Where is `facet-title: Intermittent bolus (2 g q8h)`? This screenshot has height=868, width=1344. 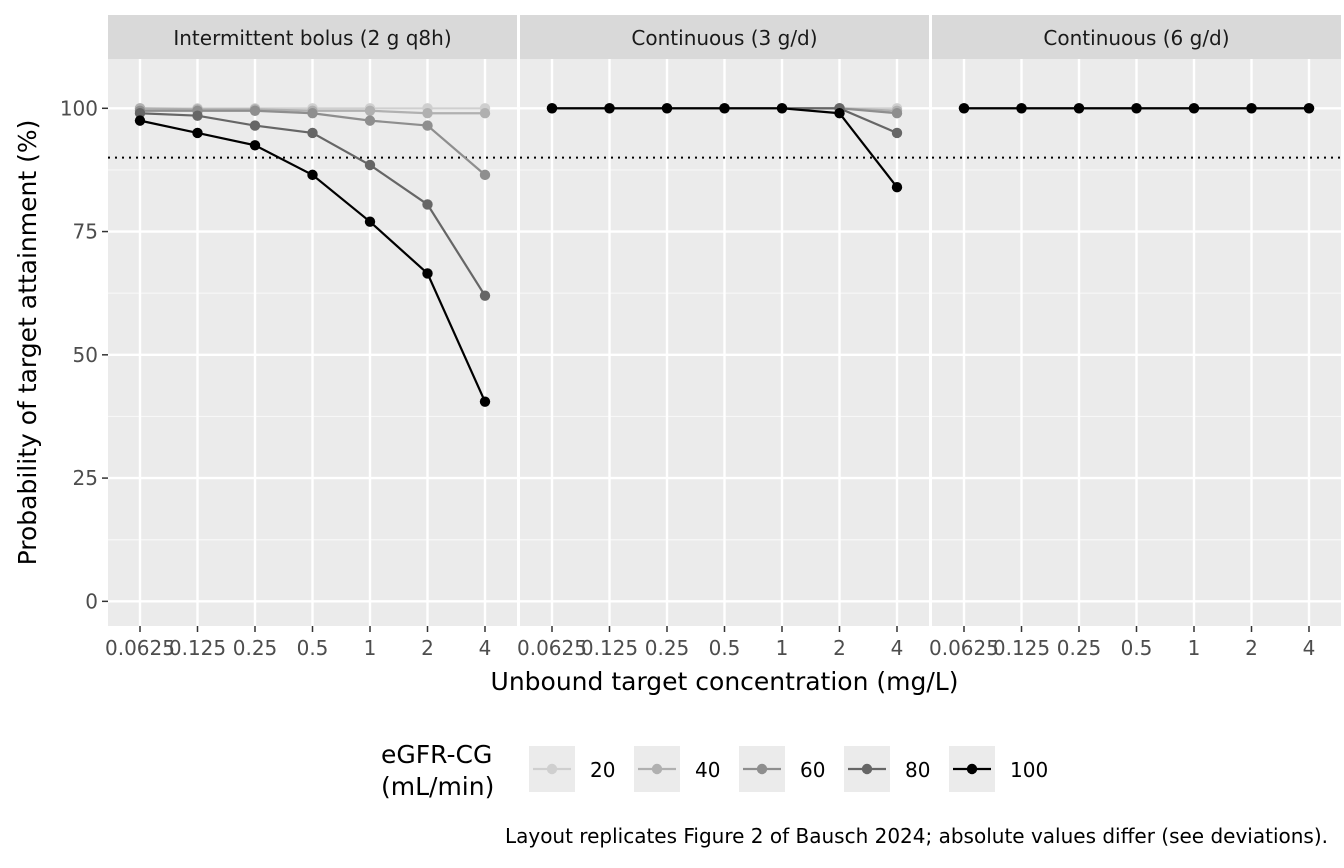
facet-title: Intermittent bolus (2 g q8h) is located at coordinates (312, 38).